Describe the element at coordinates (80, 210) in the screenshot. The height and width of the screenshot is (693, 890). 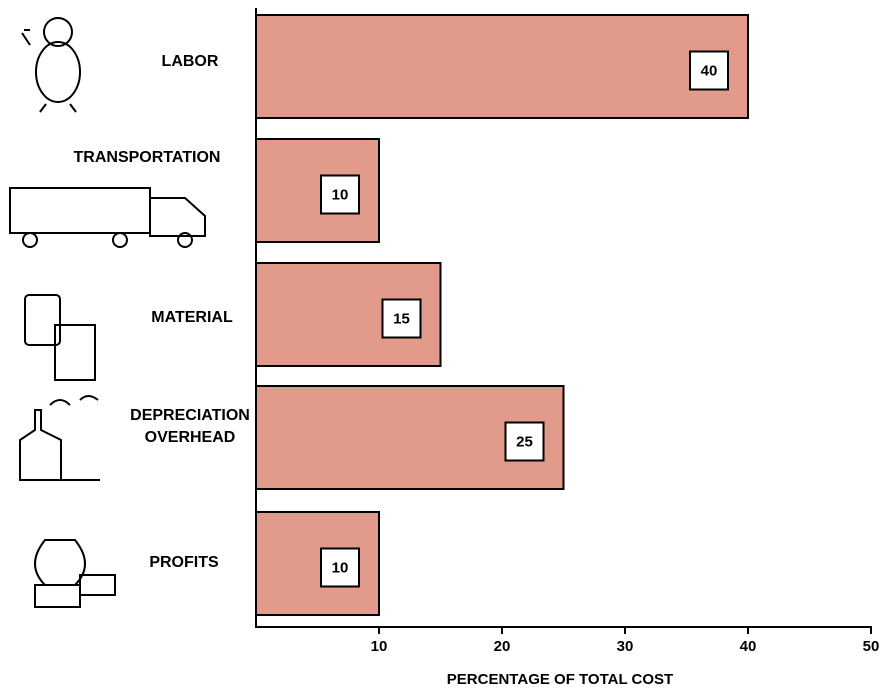
I see `icon-truck-trailer` at that location.